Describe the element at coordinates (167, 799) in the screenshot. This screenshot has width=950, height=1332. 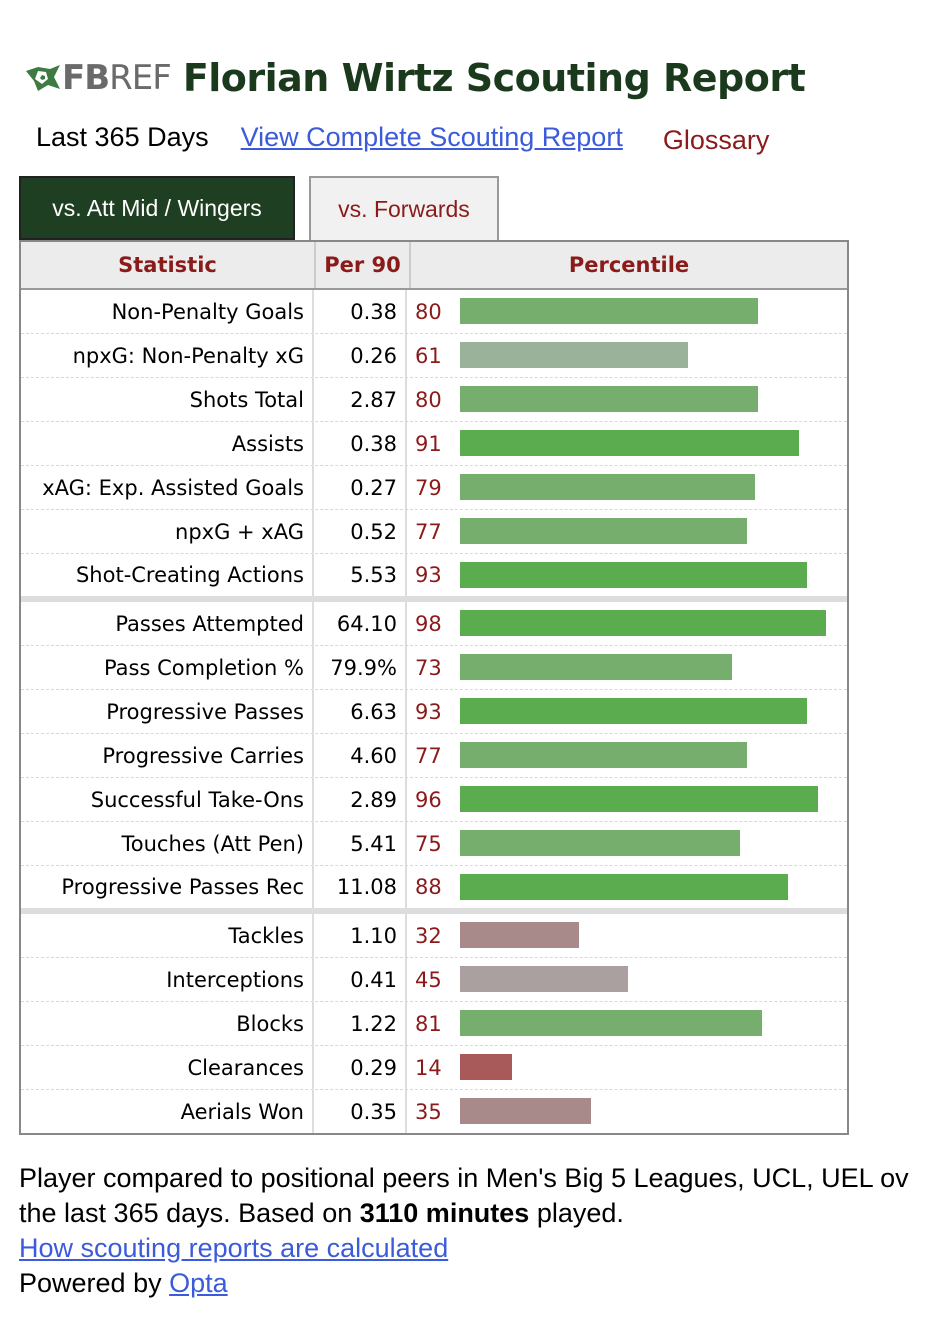
I see `stat-name: Successful Take-Ons` at that location.